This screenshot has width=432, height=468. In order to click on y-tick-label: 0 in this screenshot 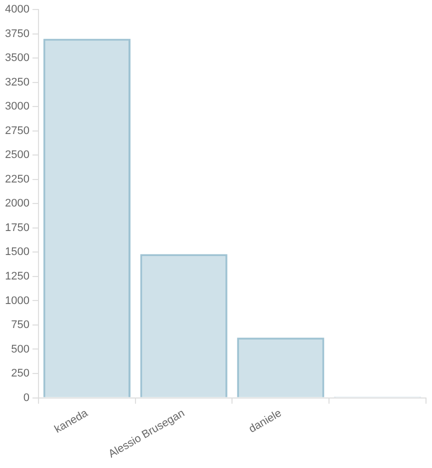, I will do `click(26, 398)`.